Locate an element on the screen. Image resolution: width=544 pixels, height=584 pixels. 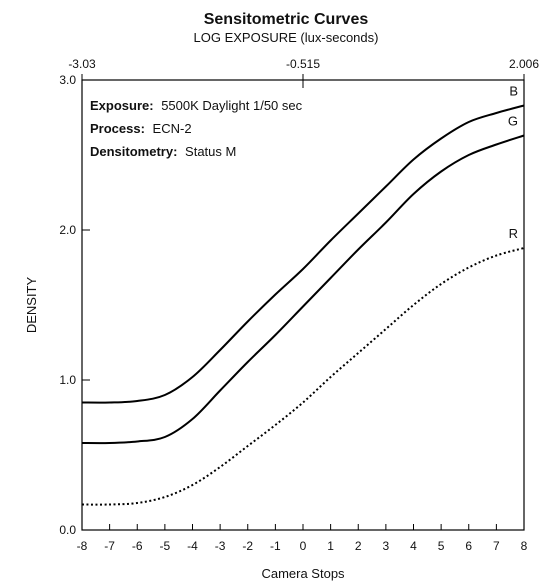
x-tick-label: -8 is located at coordinates (82, 546).